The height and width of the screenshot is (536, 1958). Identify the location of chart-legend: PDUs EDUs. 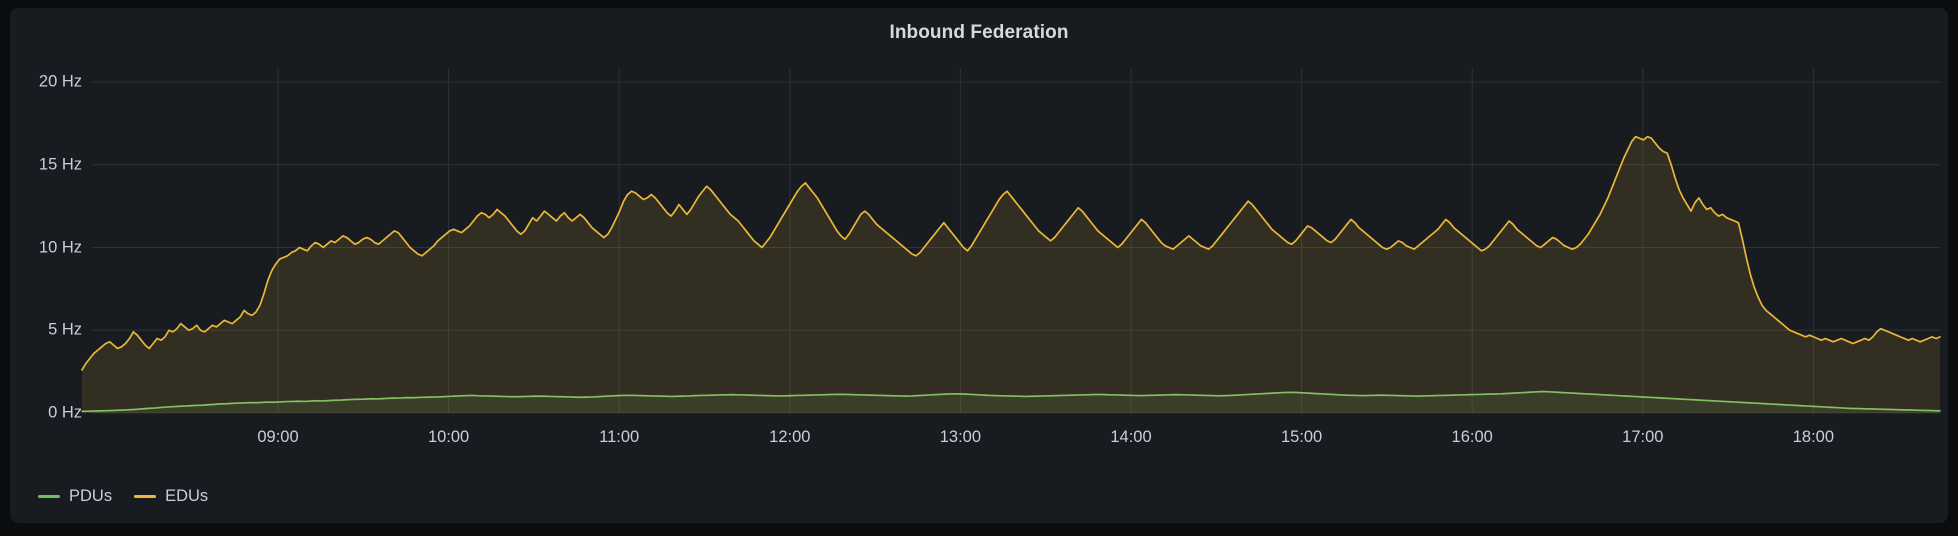
(123, 496).